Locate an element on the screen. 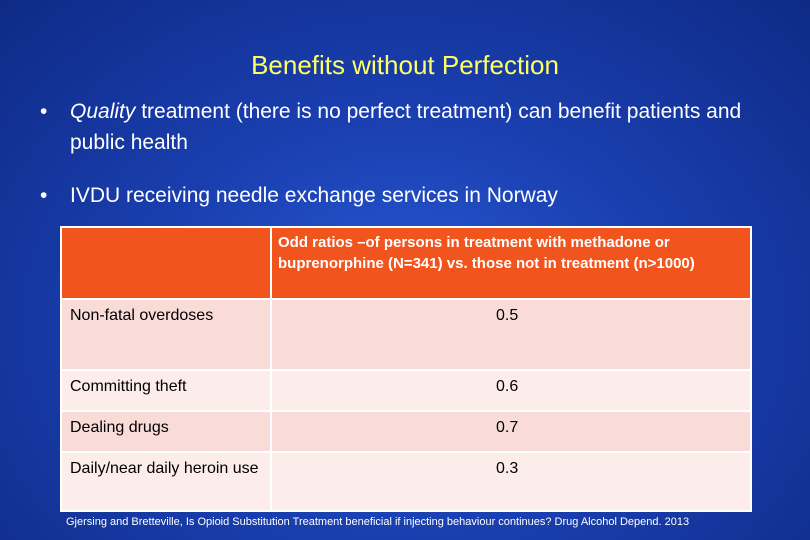 The image size is (810, 540). row-value: 0.3 is located at coordinates (511, 481).